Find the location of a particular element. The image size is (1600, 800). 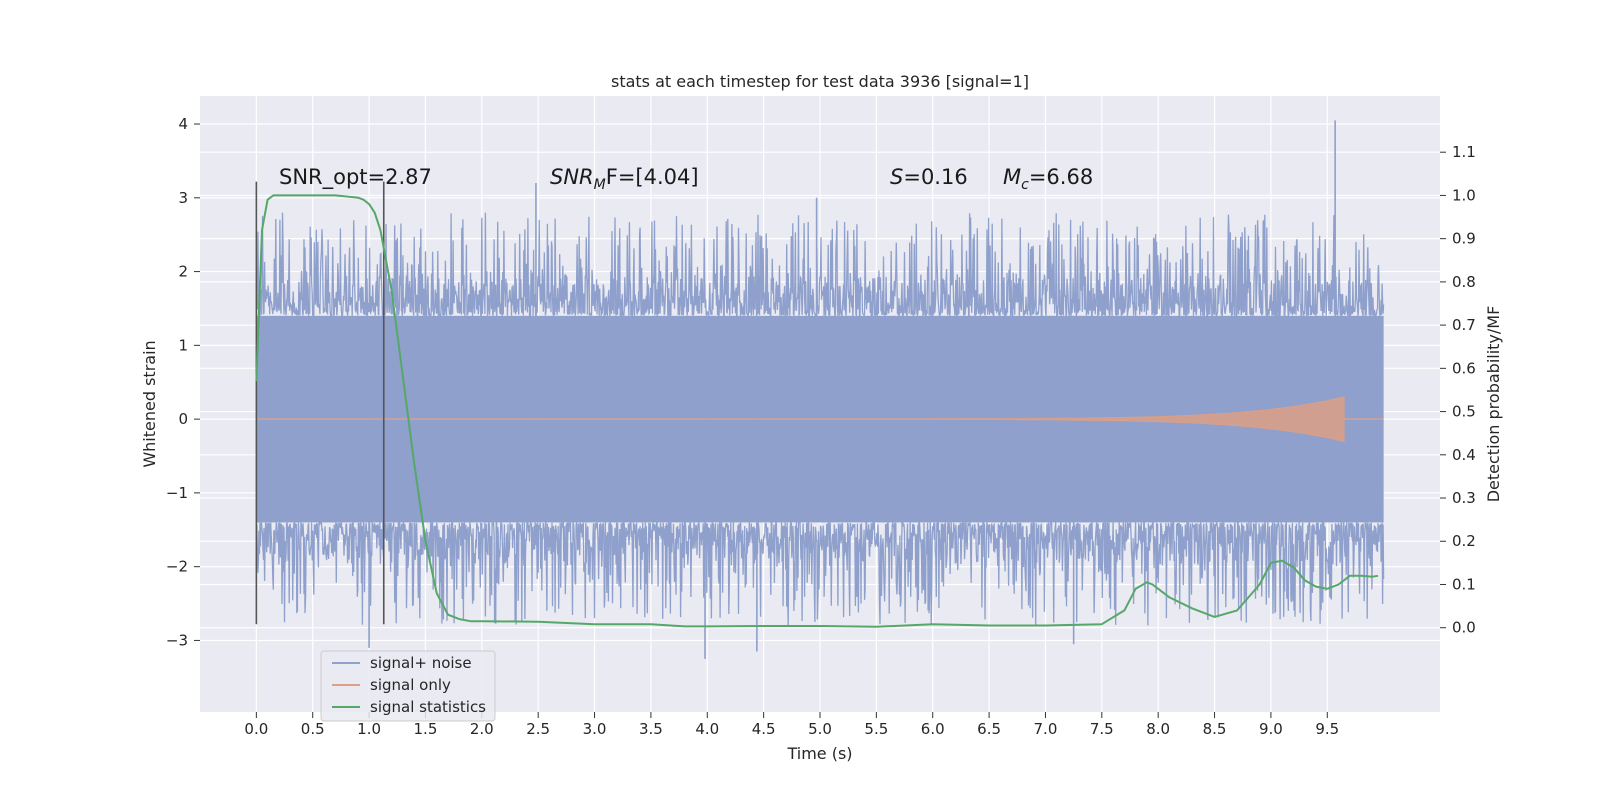

annotation-snr-mf: SNRMF=[4.04] is located at coordinates (624, 179).